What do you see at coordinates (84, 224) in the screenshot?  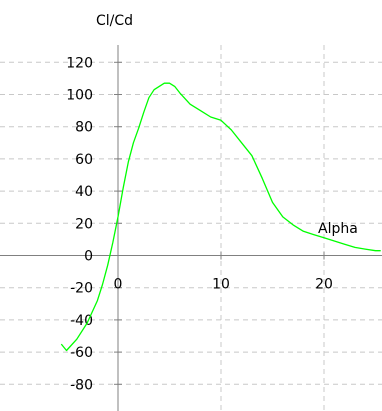 I see `y-tick-label: 20` at bounding box center [84, 224].